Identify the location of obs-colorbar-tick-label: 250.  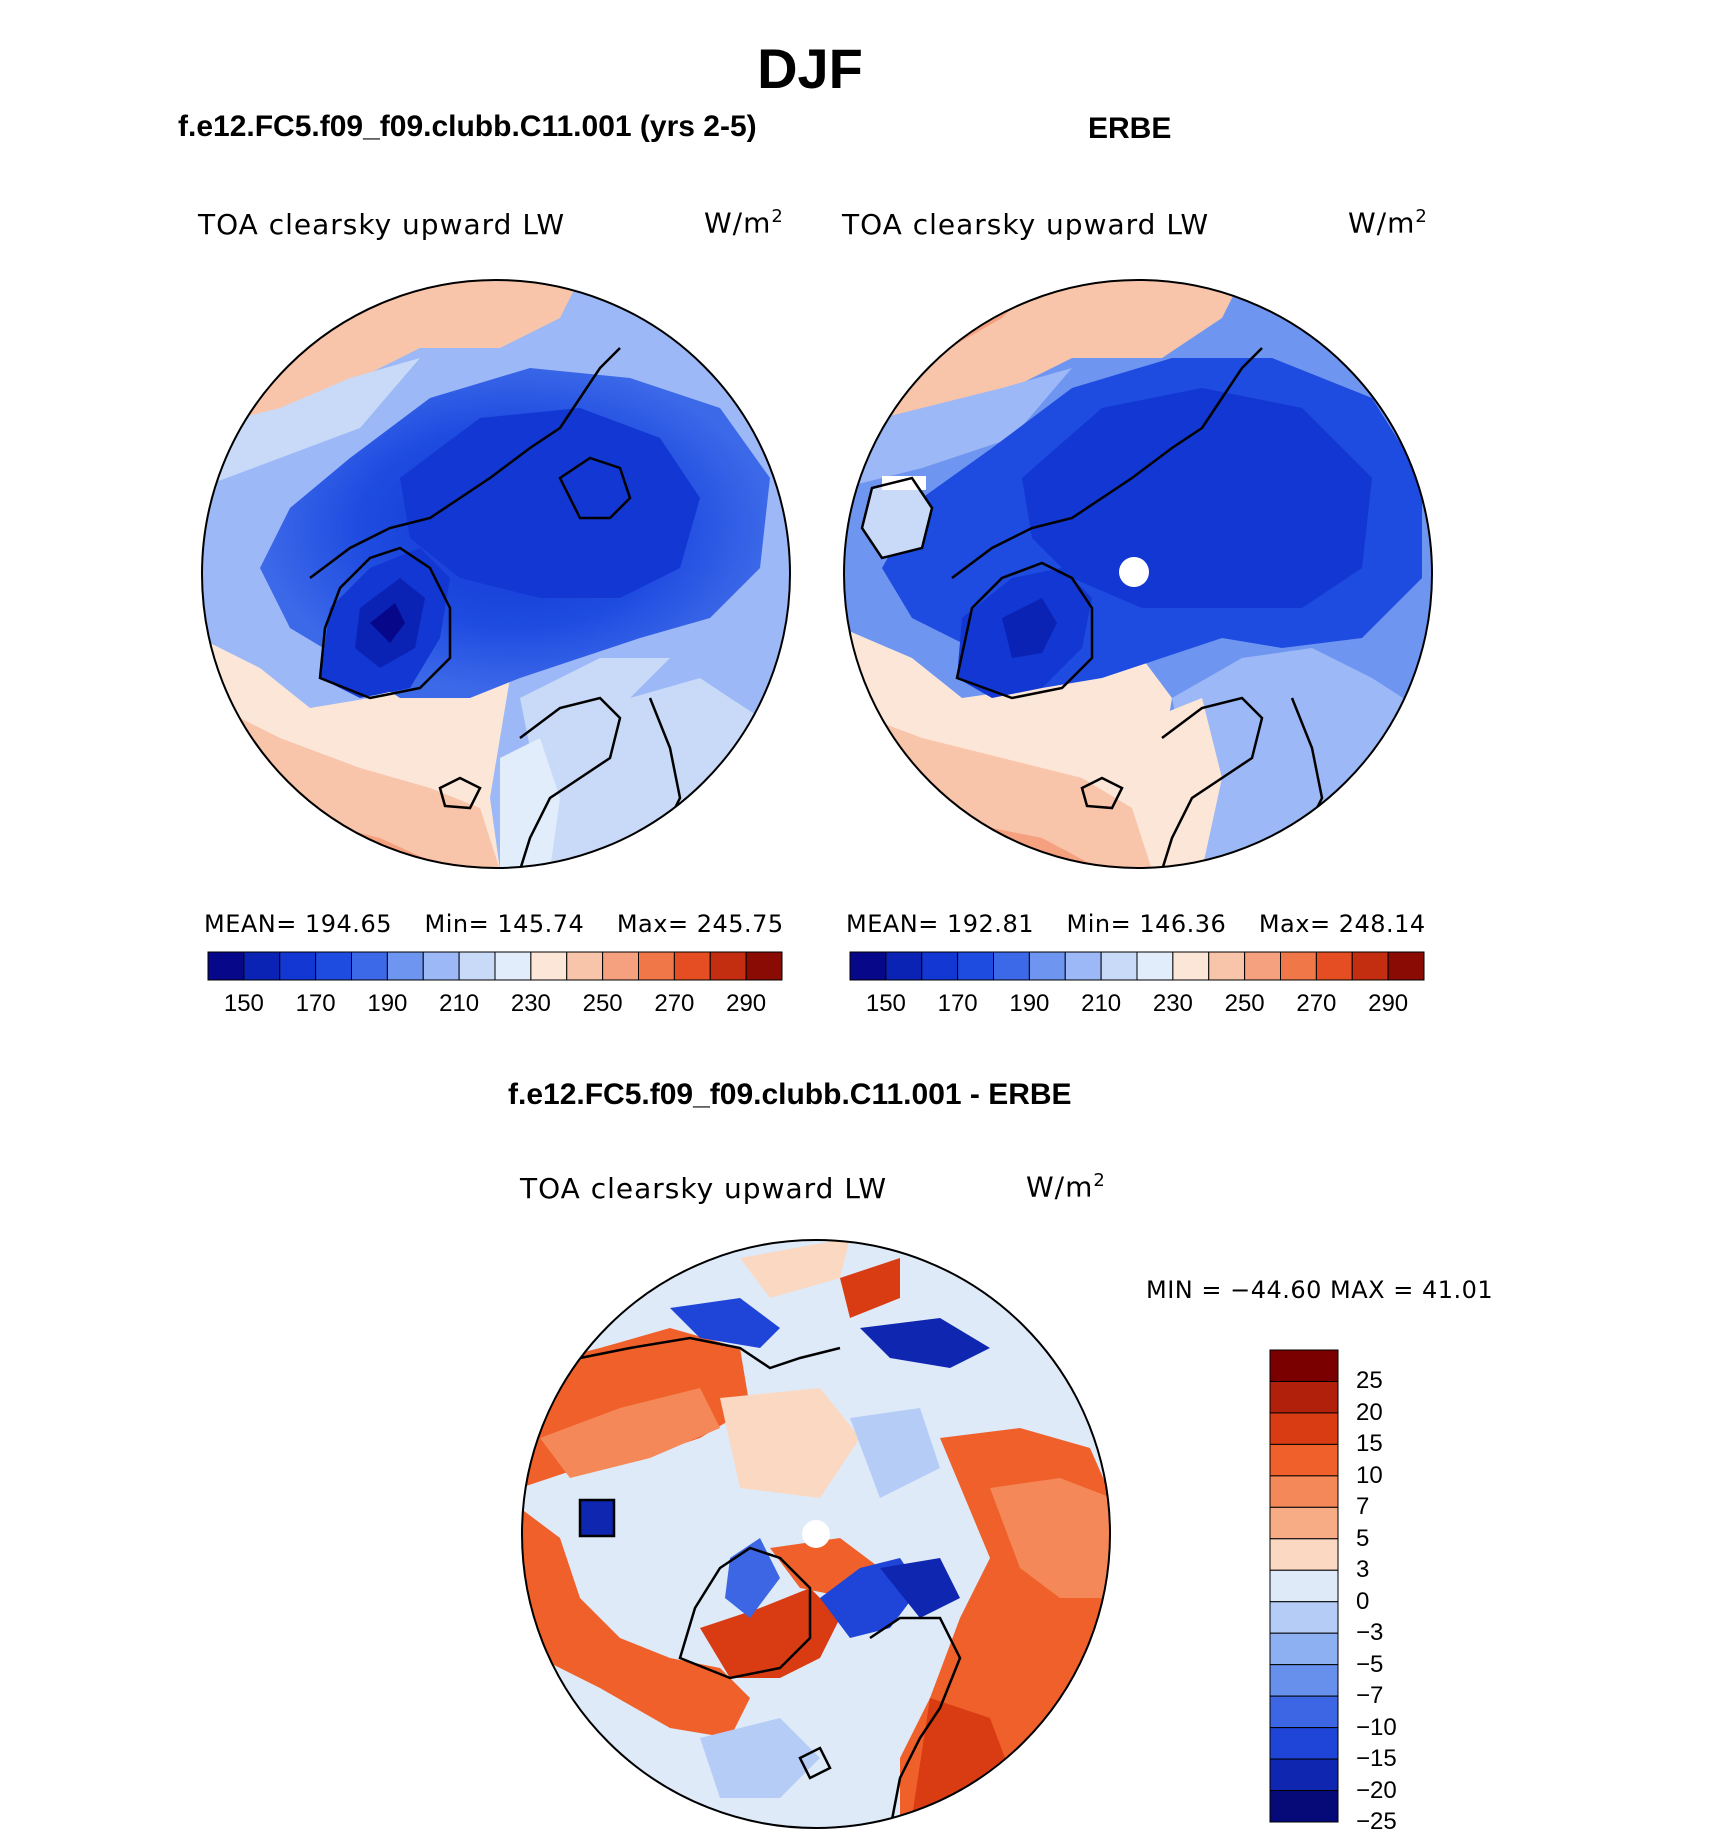
(1244, 1003).